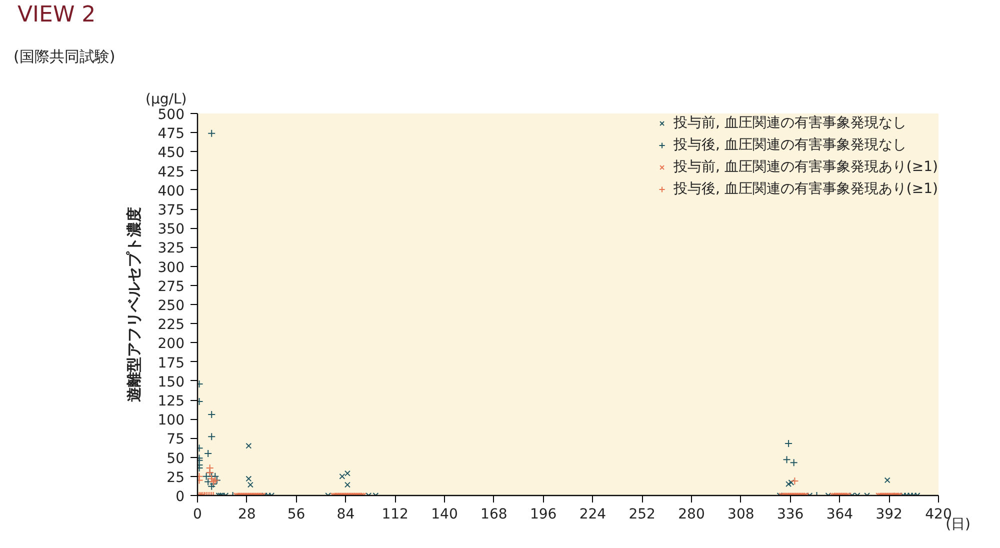  Describe the element at coordinates (65, 57) in the screenshot. I see `text: (国際共同試験)` at that location.